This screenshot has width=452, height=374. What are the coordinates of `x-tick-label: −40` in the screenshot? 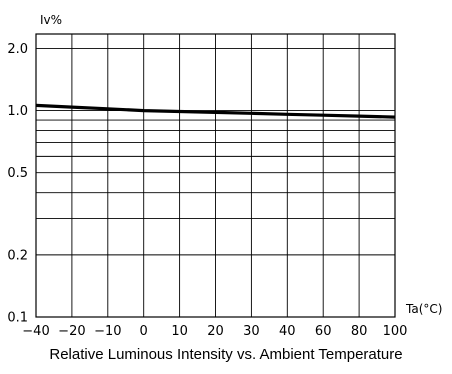 It's located at (35, 331).